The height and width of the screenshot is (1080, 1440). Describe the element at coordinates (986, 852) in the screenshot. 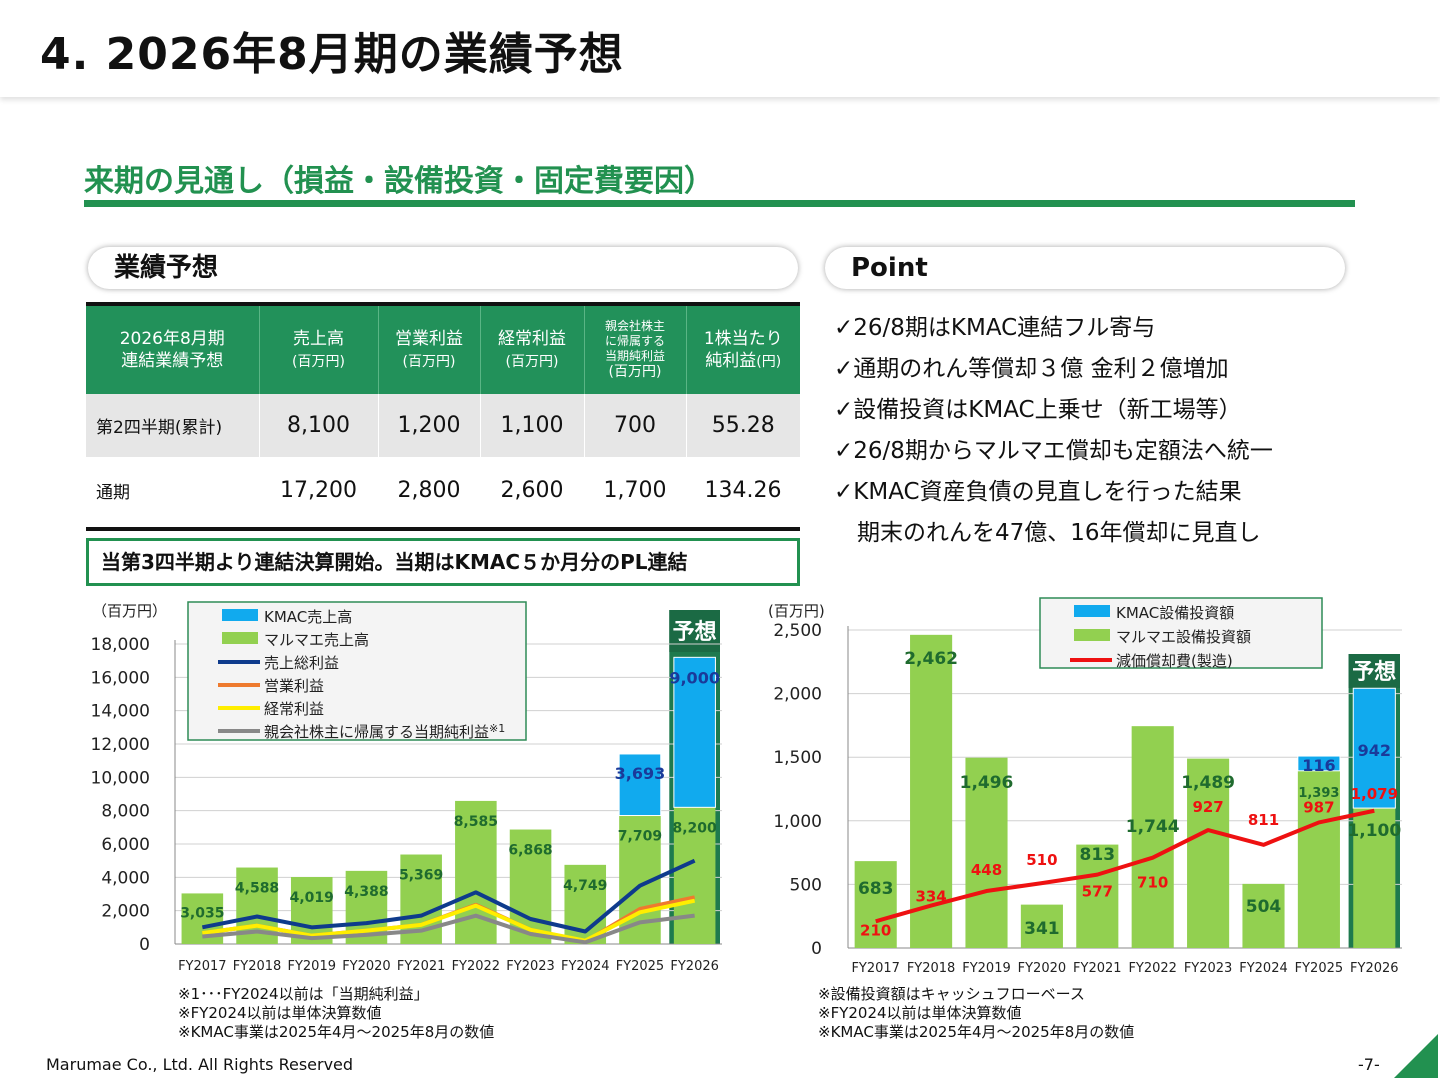

I see `bar-fy2019-marumae` at that location.